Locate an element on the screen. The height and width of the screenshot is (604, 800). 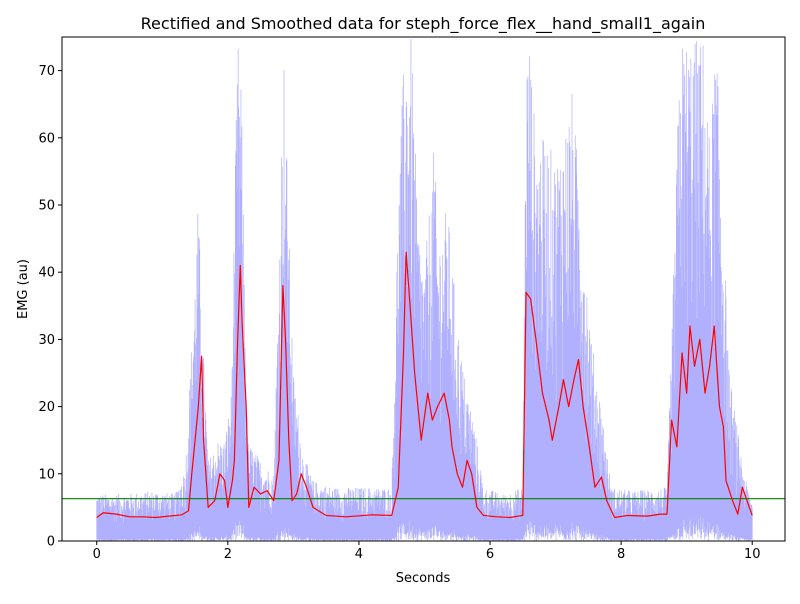
x-tick-label: 4 is located at coordinates (359, 554).